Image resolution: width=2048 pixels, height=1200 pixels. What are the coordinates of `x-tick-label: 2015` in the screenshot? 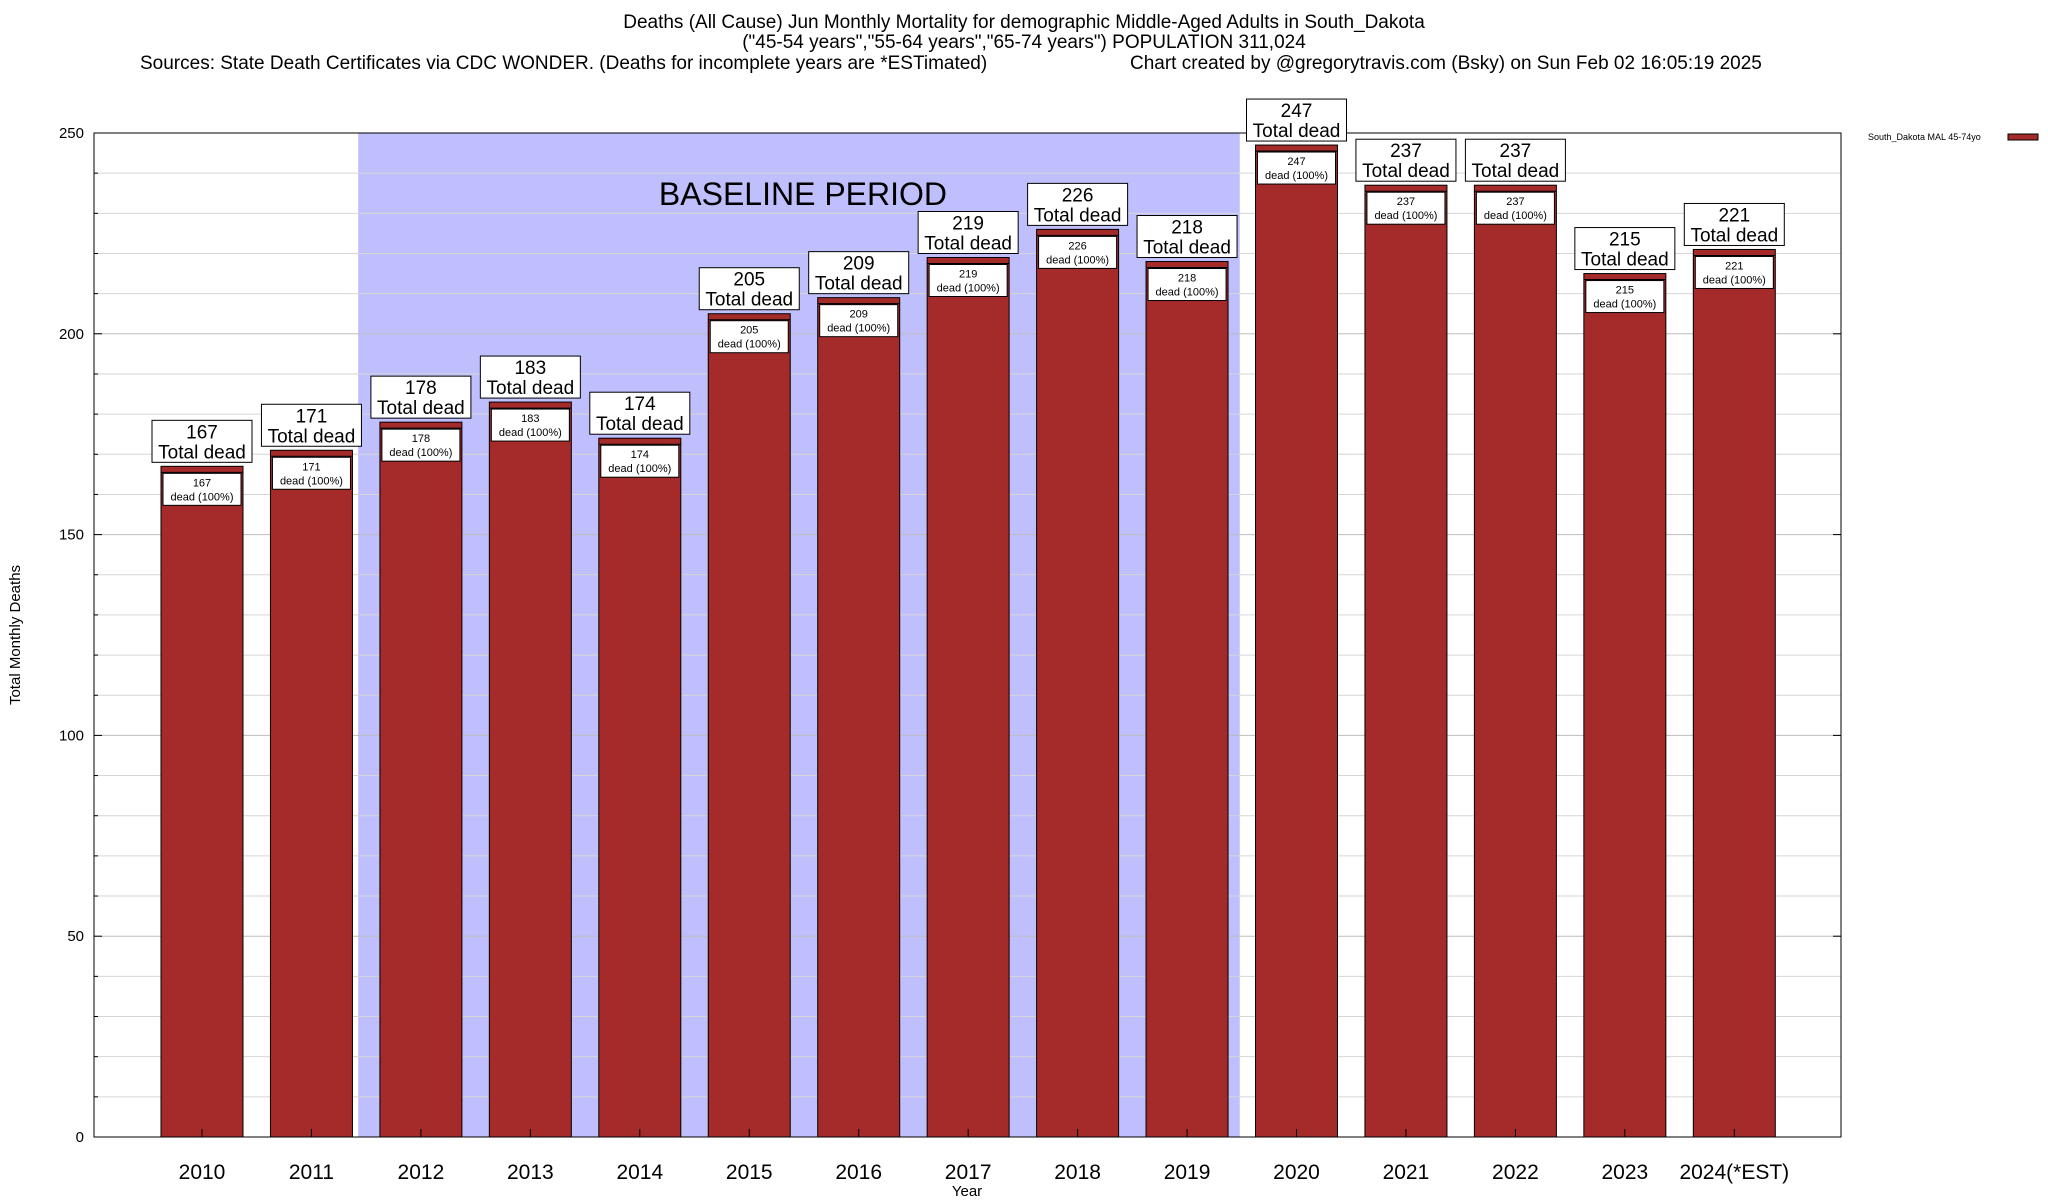 It's located at (749, 1172).